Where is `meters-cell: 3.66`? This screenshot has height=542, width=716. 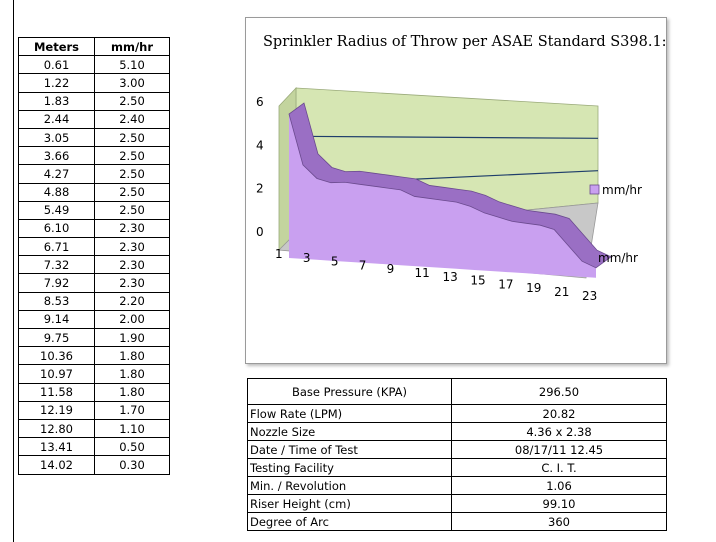 meters-cell: 3.66 is located at coordinates (56, 156).